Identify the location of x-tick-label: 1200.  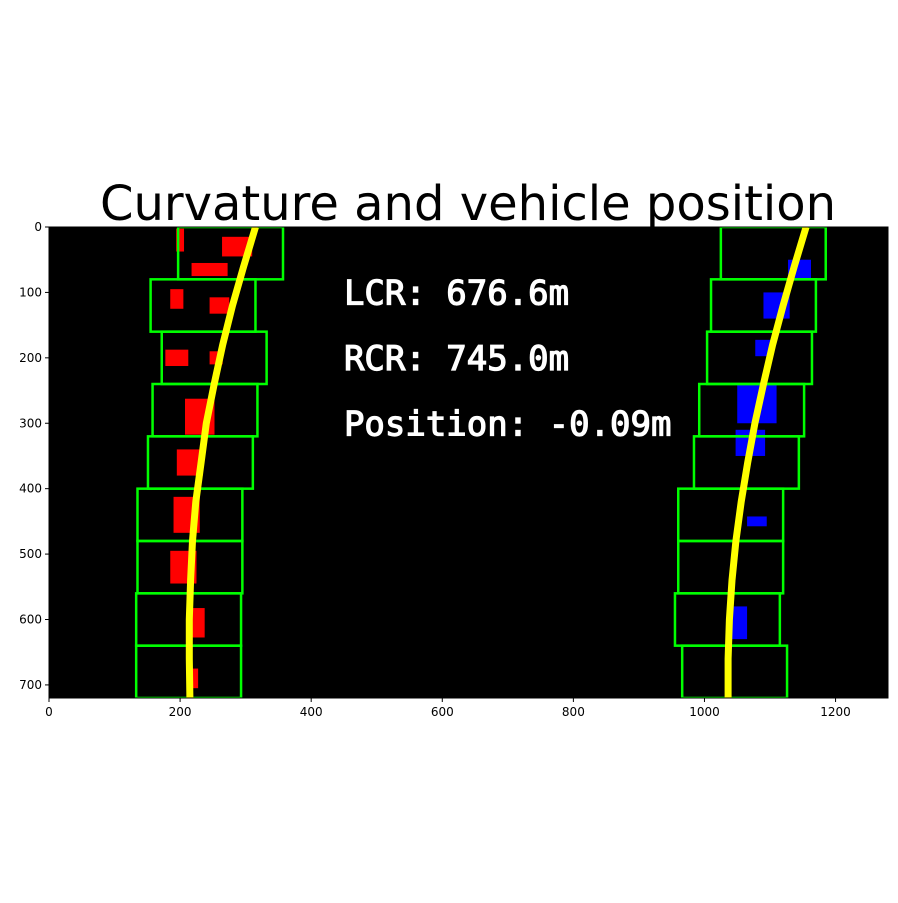
(835, 712).